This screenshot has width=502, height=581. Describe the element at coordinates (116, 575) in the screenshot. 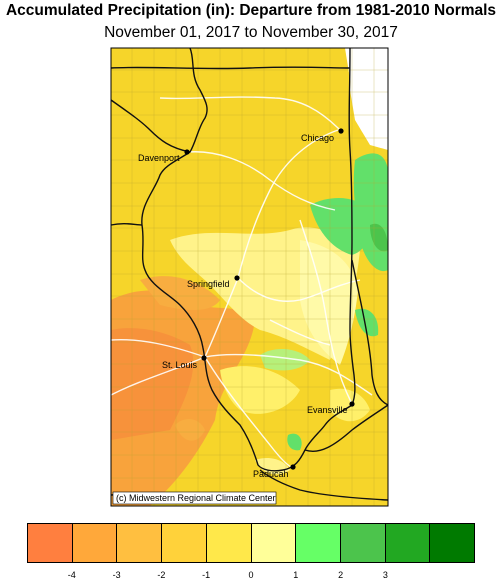

I see `legend-tick-label: -3` at that location.